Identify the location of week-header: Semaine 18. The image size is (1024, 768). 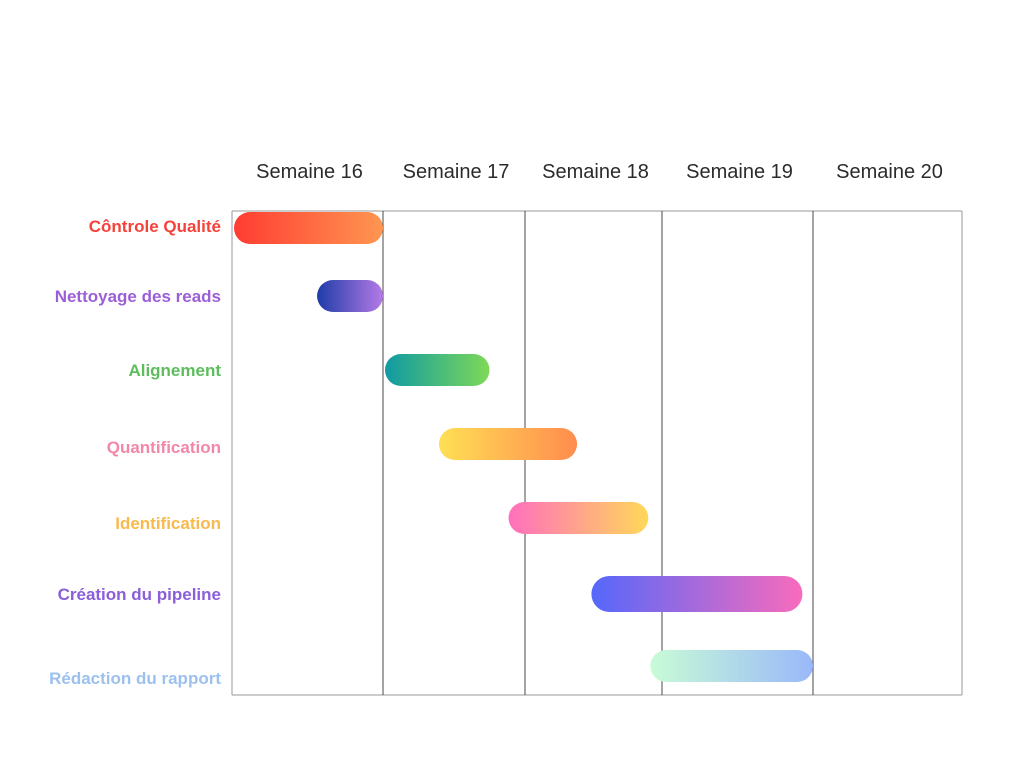
(595, 172).